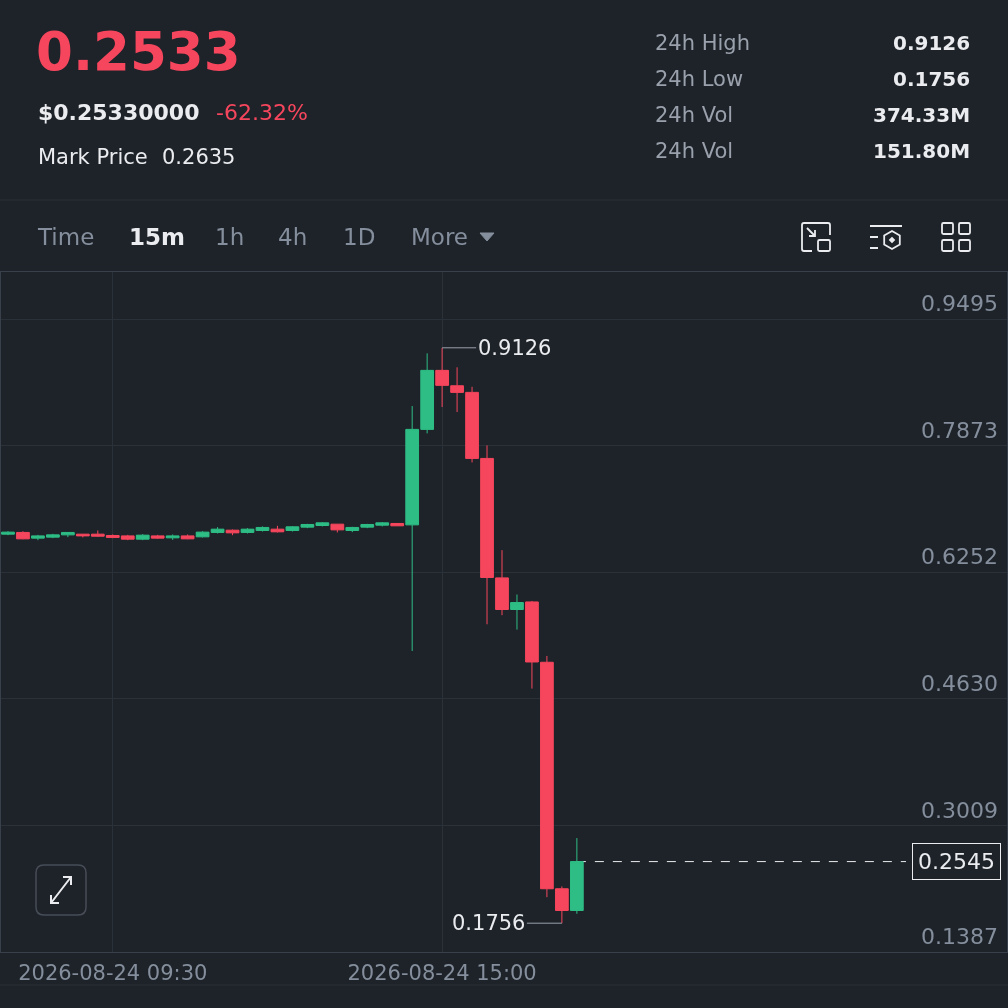  I want to click on text: 24h Low, so click(699, 79).